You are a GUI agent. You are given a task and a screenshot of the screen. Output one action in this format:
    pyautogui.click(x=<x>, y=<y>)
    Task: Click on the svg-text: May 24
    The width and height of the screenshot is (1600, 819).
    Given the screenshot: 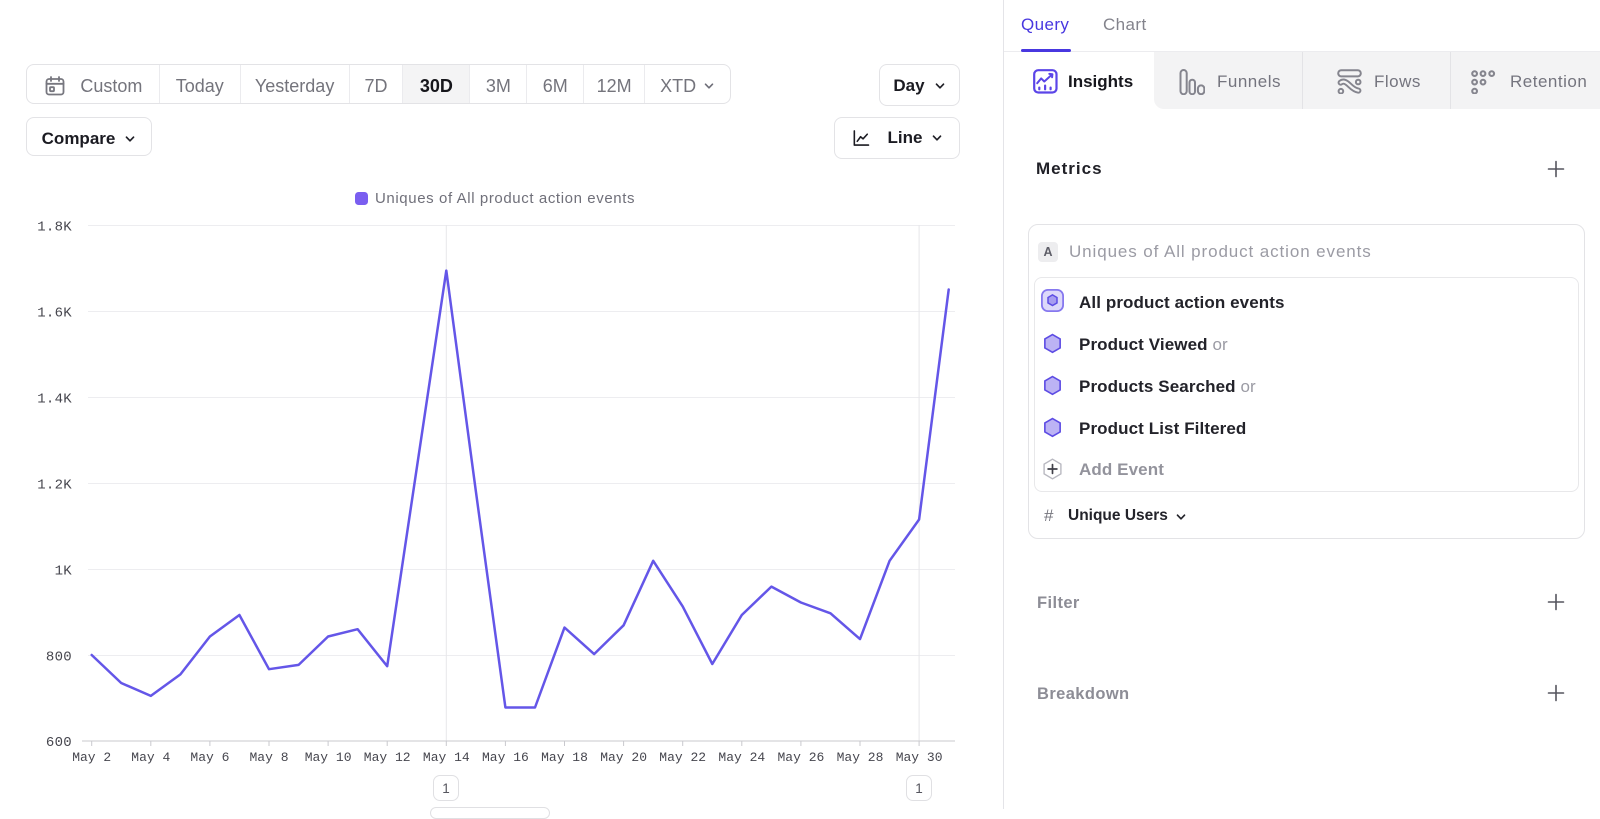 What is the action you would take?
    pyautogui.click(x=741, y=757)
    